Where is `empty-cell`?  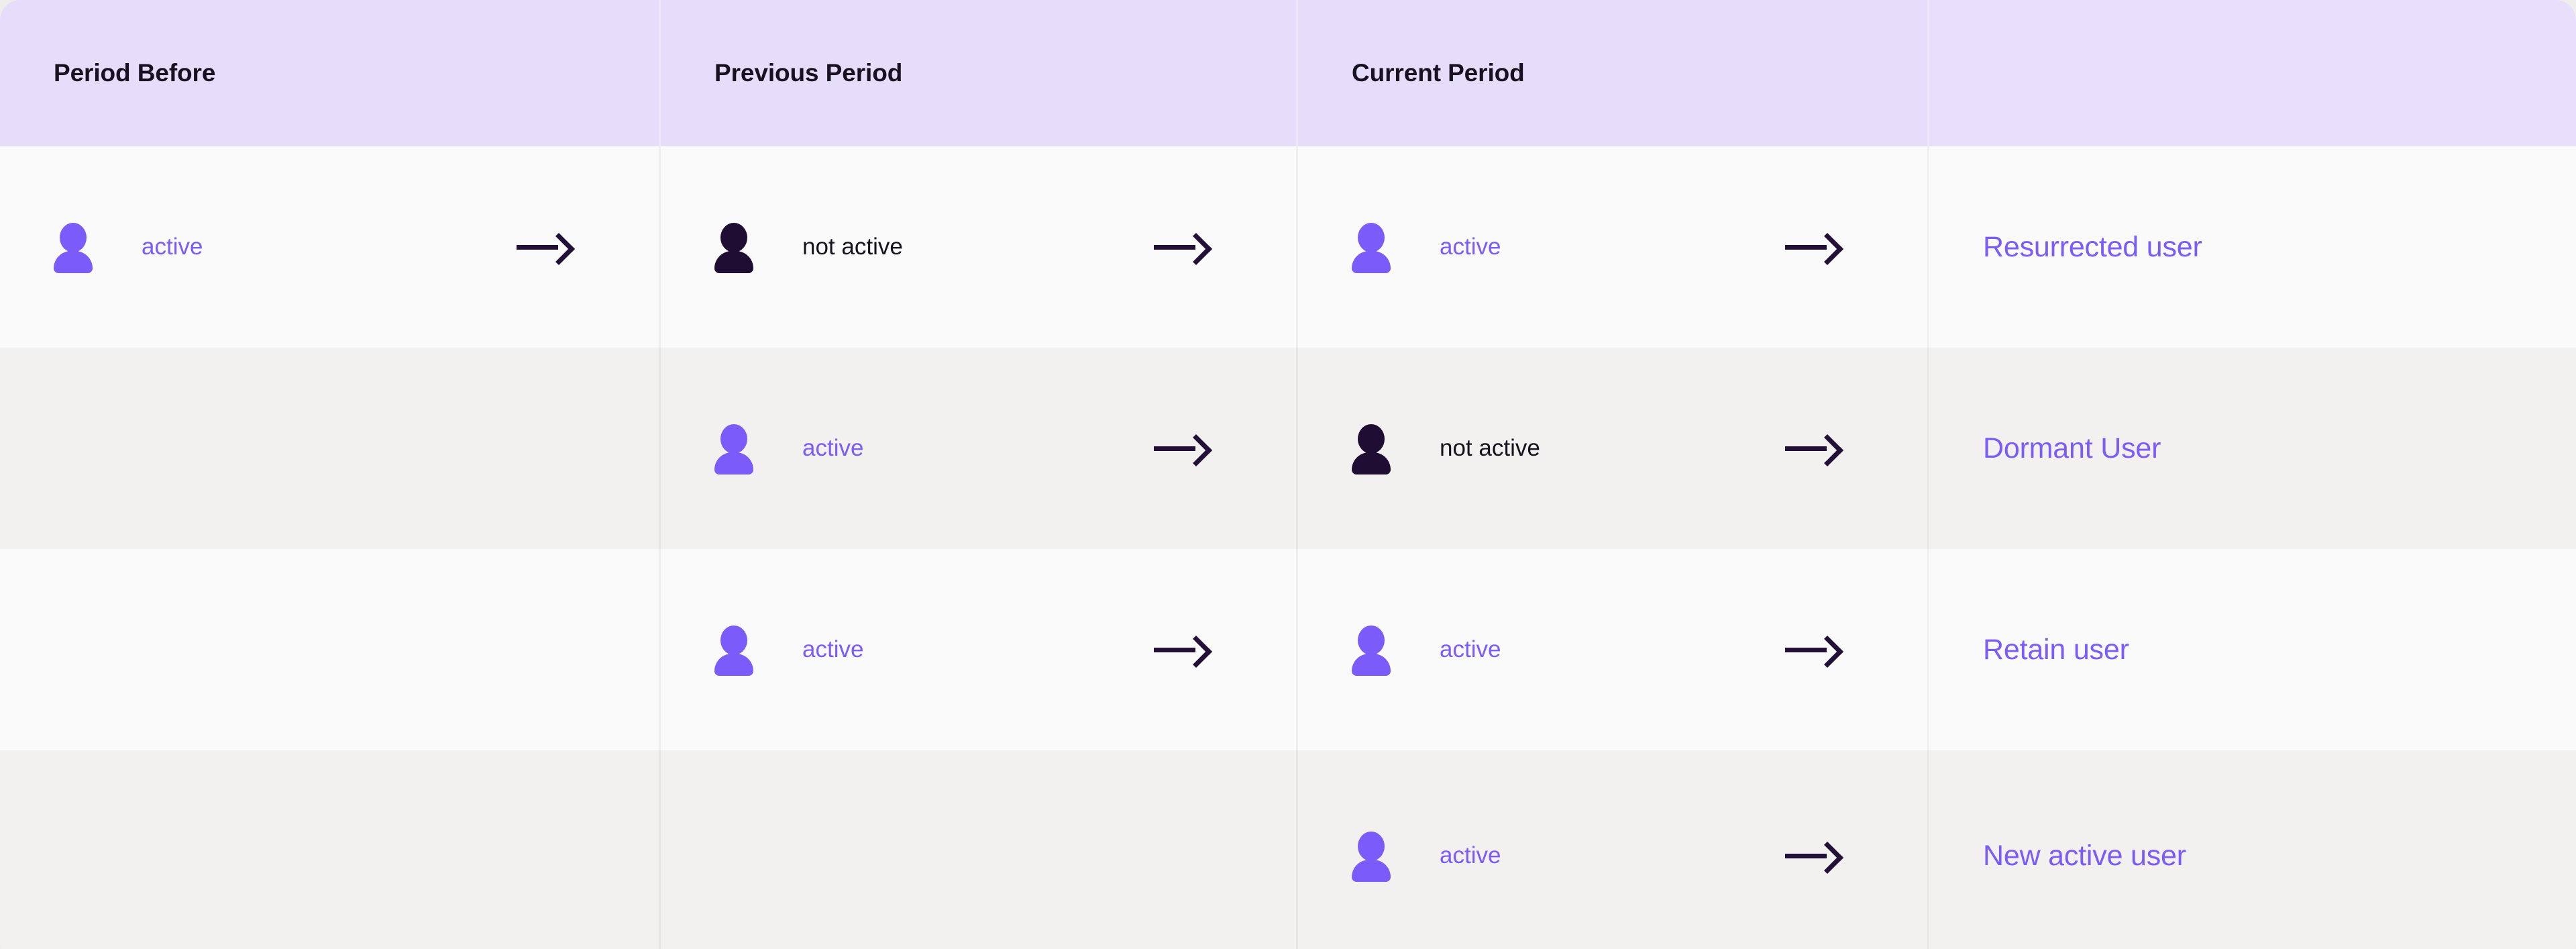
empty-cell is located at coordinates (356, 448).